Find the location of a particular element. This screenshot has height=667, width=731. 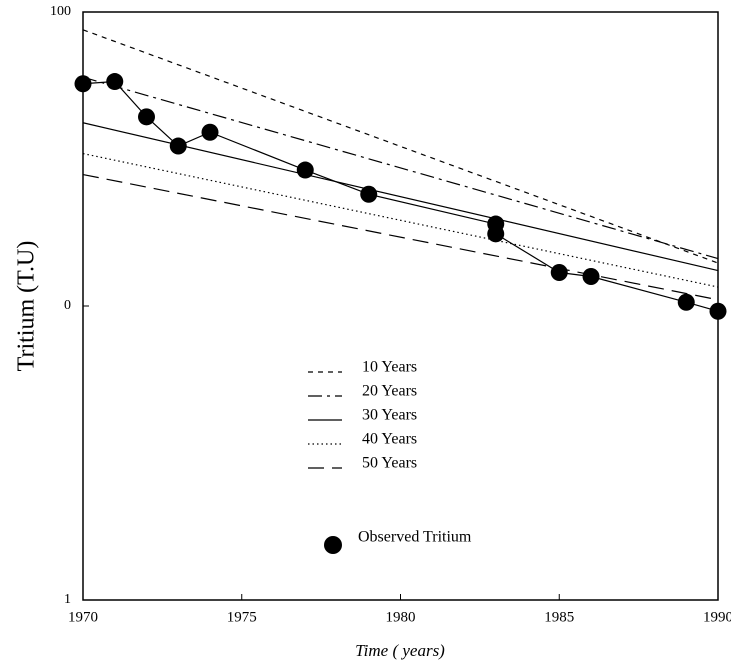

y-tick-label: 100 is located at coordinates (60, 11).